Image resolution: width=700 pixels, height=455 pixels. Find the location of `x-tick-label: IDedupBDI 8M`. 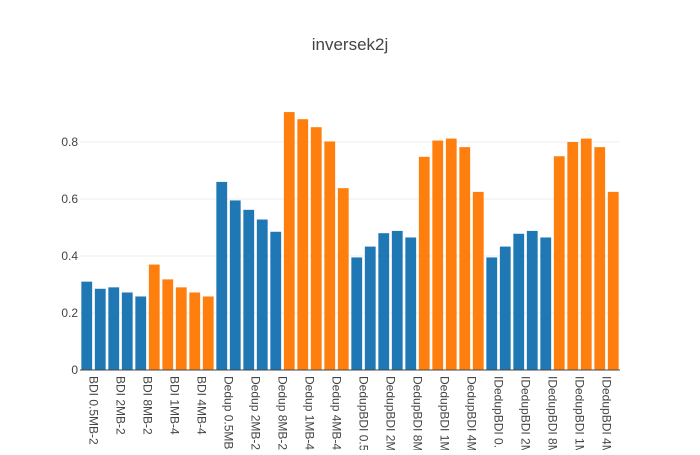

x-tick-label: IDedupBDI 8M is located at coordinates (553, 413).